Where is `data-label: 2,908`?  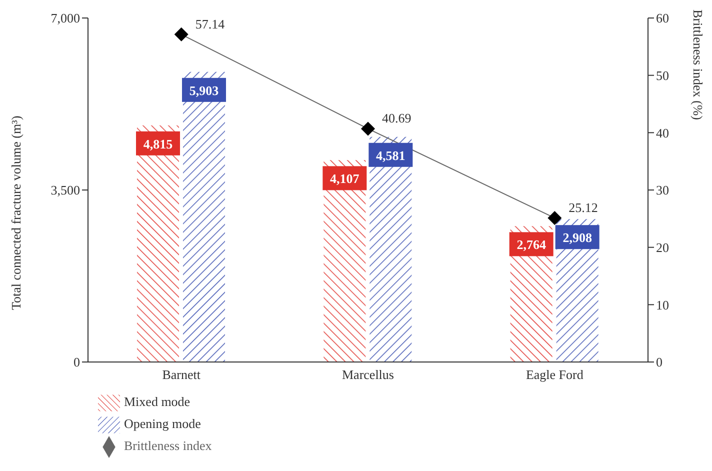
data-label: 2,908 is located at coordinates (577, 238).